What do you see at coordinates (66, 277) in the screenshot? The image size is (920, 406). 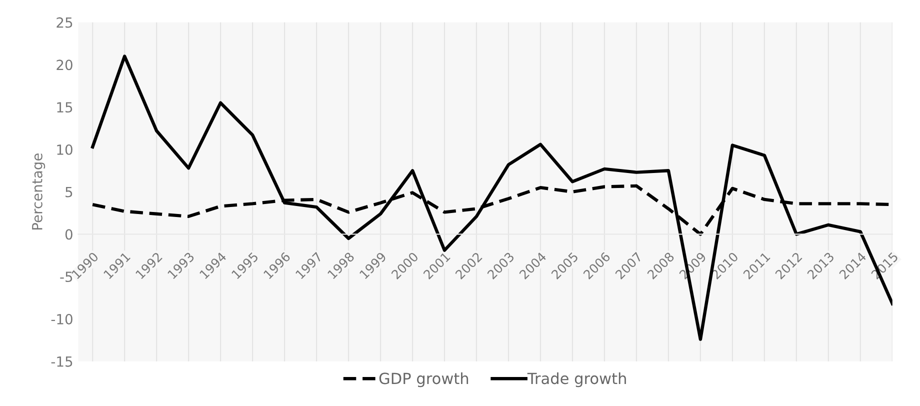 I see `y-tick-label: -5` at bounding box center [66, 277].